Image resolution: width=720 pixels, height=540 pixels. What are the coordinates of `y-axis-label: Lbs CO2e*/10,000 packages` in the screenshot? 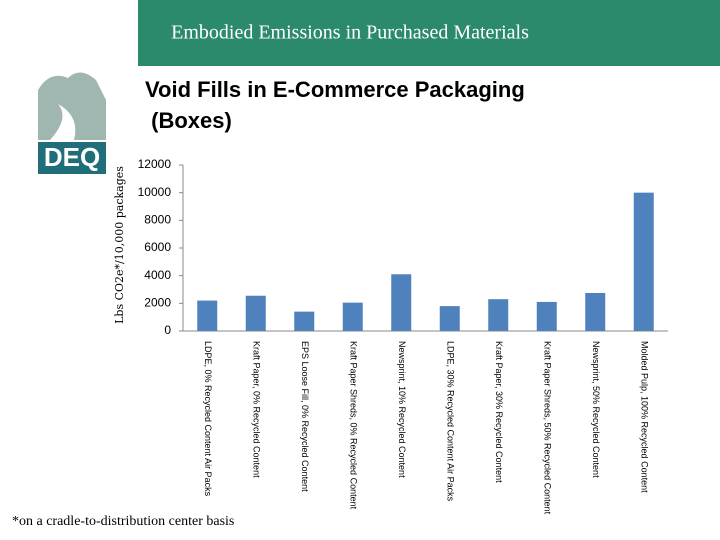 It's located at (119, 245).